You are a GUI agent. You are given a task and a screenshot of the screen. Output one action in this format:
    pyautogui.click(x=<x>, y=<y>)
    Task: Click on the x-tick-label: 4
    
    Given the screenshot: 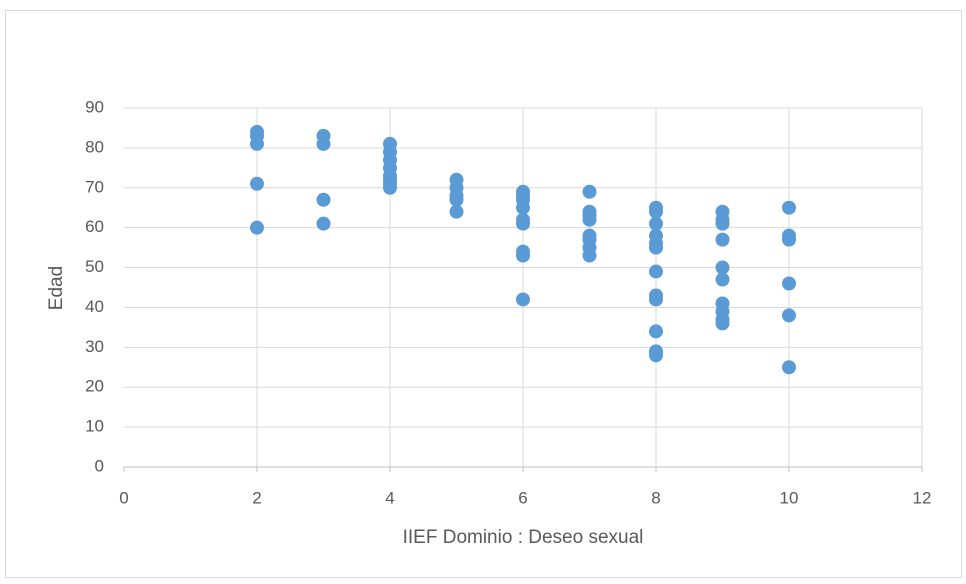 What is the action you would take?
    pyautogui.click(x=389, y=497)
    